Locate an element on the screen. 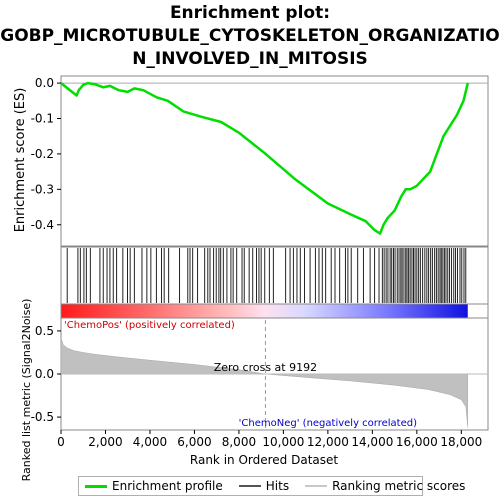 The image size is (500, 500). ranking-y-tick-label: -0.5 is located at coordinates (42, 417).